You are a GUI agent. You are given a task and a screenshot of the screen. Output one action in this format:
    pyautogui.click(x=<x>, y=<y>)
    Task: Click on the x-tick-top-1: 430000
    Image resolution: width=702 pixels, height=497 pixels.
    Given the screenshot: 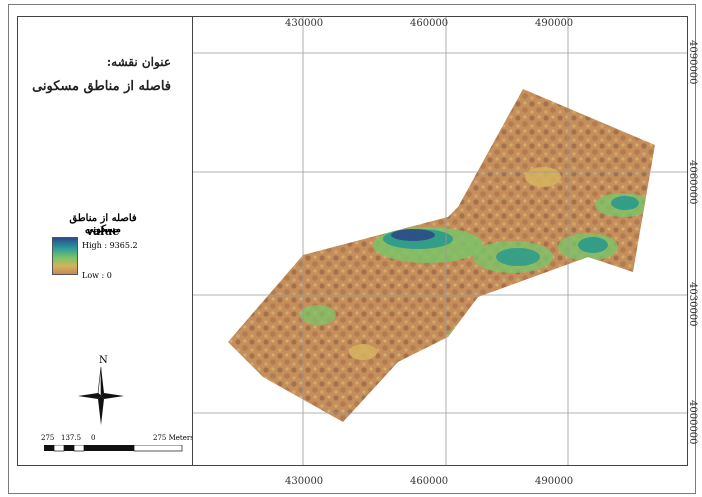 What is the action you would take?
    pyautogui.click(x=304, y=23)
    